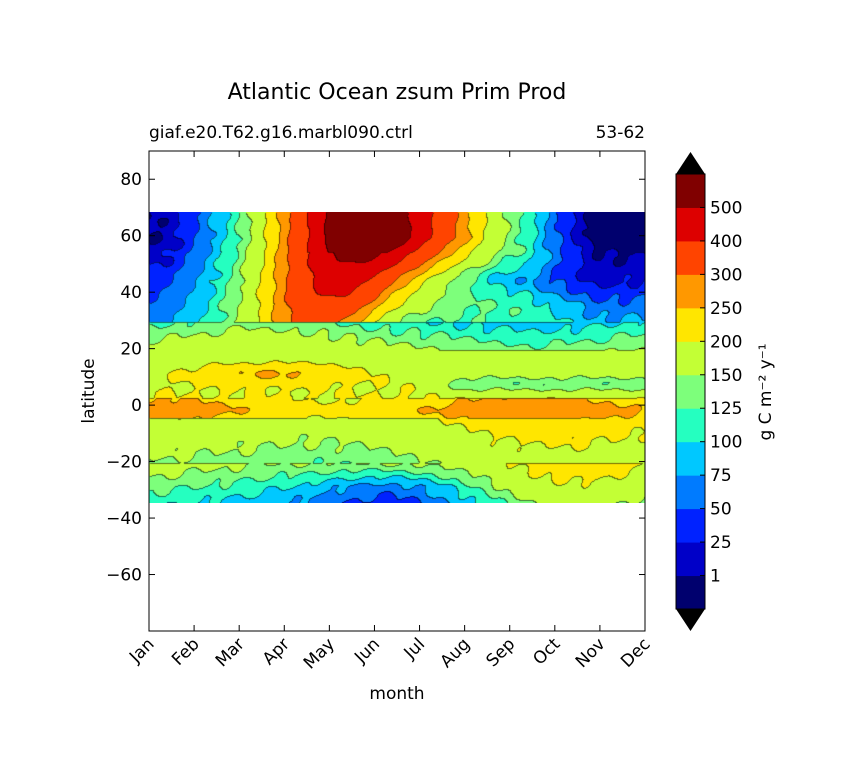  Describe the element at coordinates (396, 694) in the screenshot. I see `x-axis-label: month` at that location.